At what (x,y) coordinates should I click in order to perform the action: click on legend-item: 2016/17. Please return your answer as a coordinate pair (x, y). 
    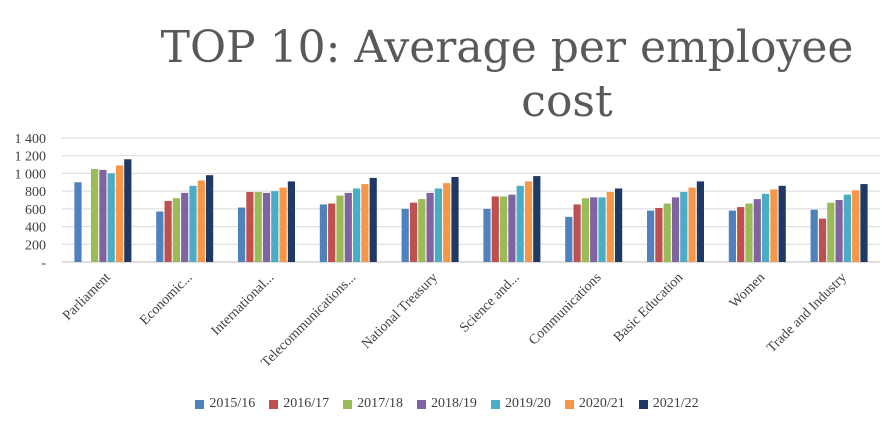
    Looking at the image, I should click on (299, 404).